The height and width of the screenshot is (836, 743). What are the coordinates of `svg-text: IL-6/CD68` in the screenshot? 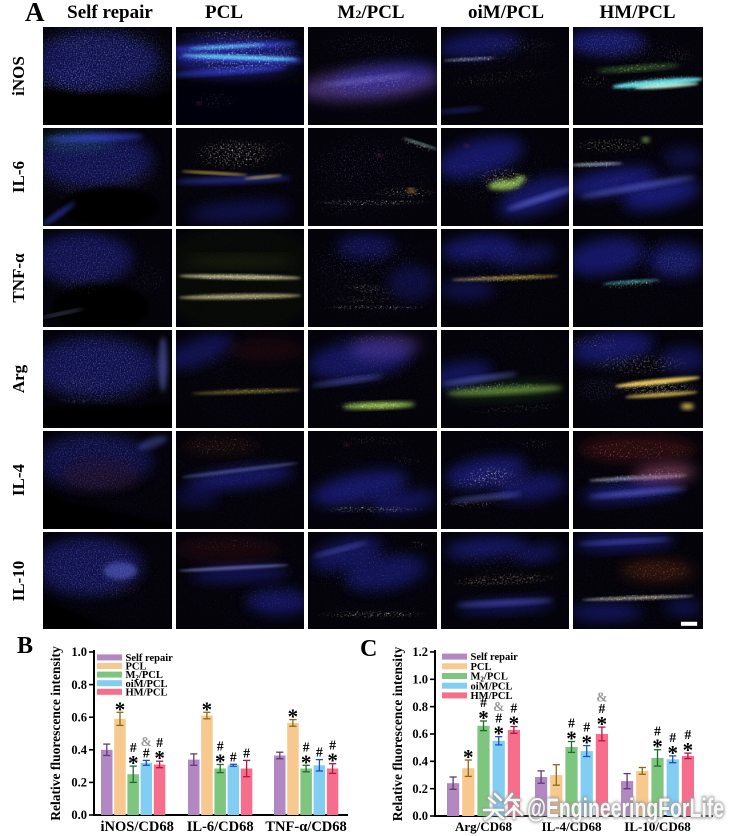 It's located at (220, 827).